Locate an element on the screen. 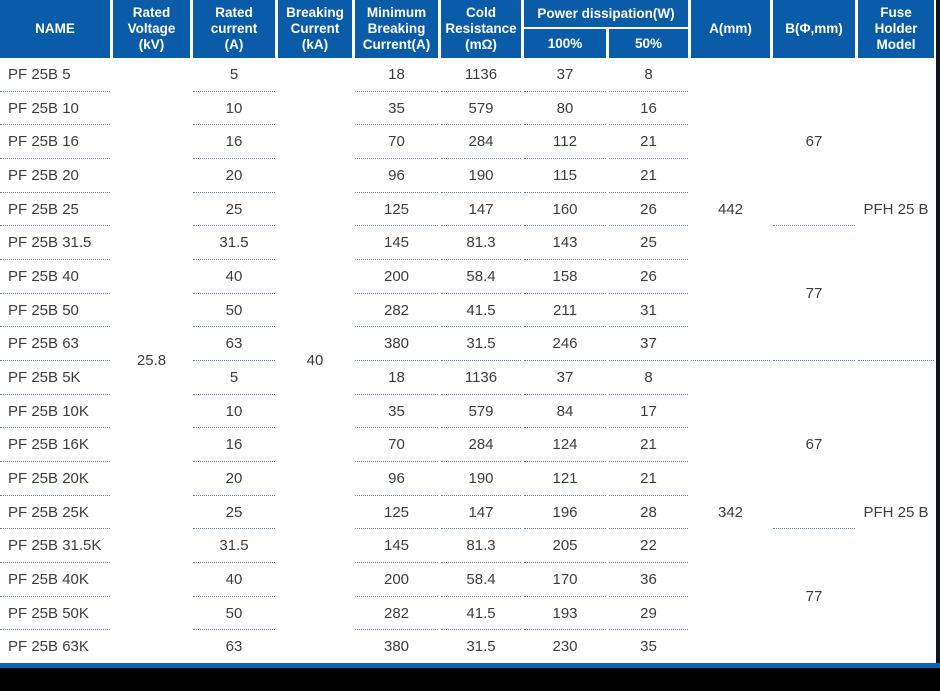 The width and height of the screenshot is (940, 691). cell-name: PF 25B 25 is located at coordinates (55, 210).